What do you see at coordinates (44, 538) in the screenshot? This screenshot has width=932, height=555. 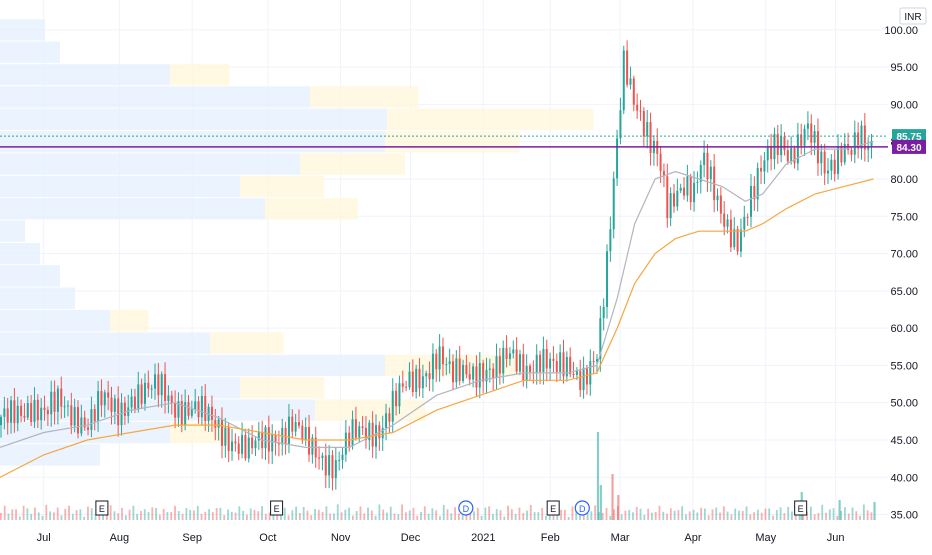 I see `x-tick-label: Jul` at bounding box center [44, 538].